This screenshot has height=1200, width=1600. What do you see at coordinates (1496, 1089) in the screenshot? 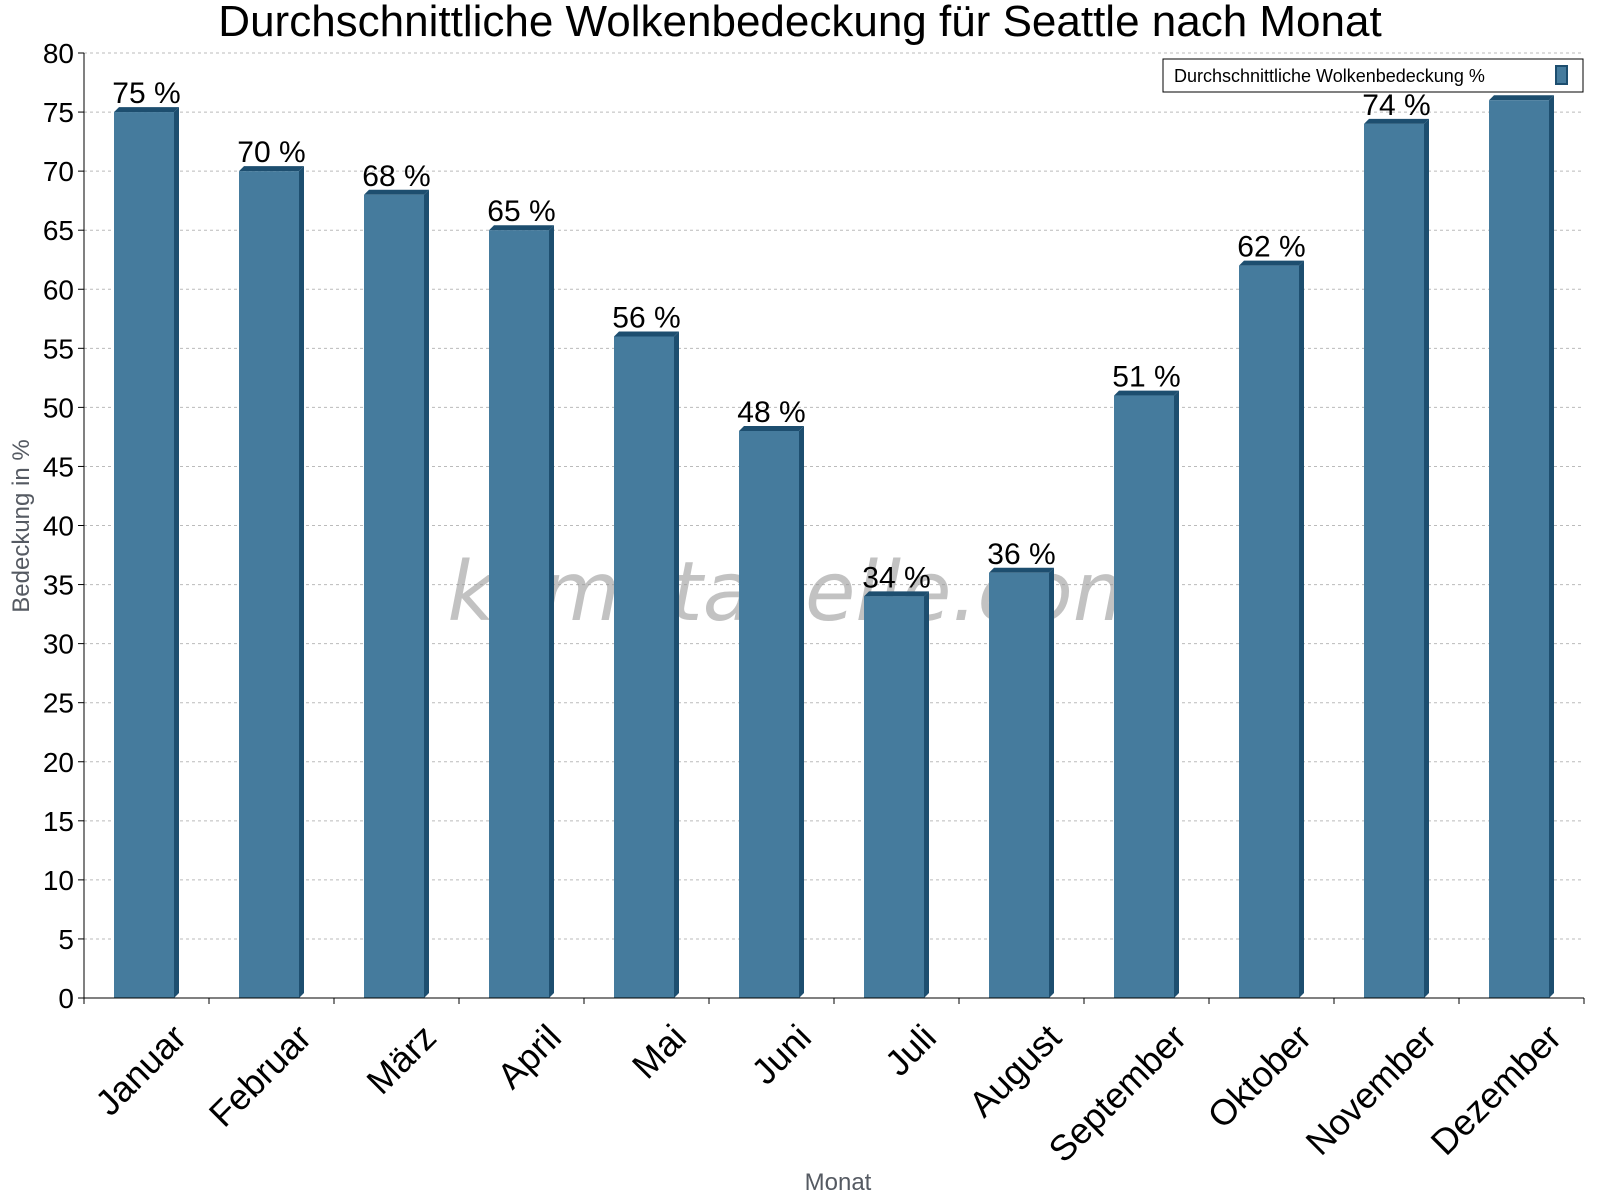
I see `x-tick-label: Dezember` at bounding box center [1496, 1089].